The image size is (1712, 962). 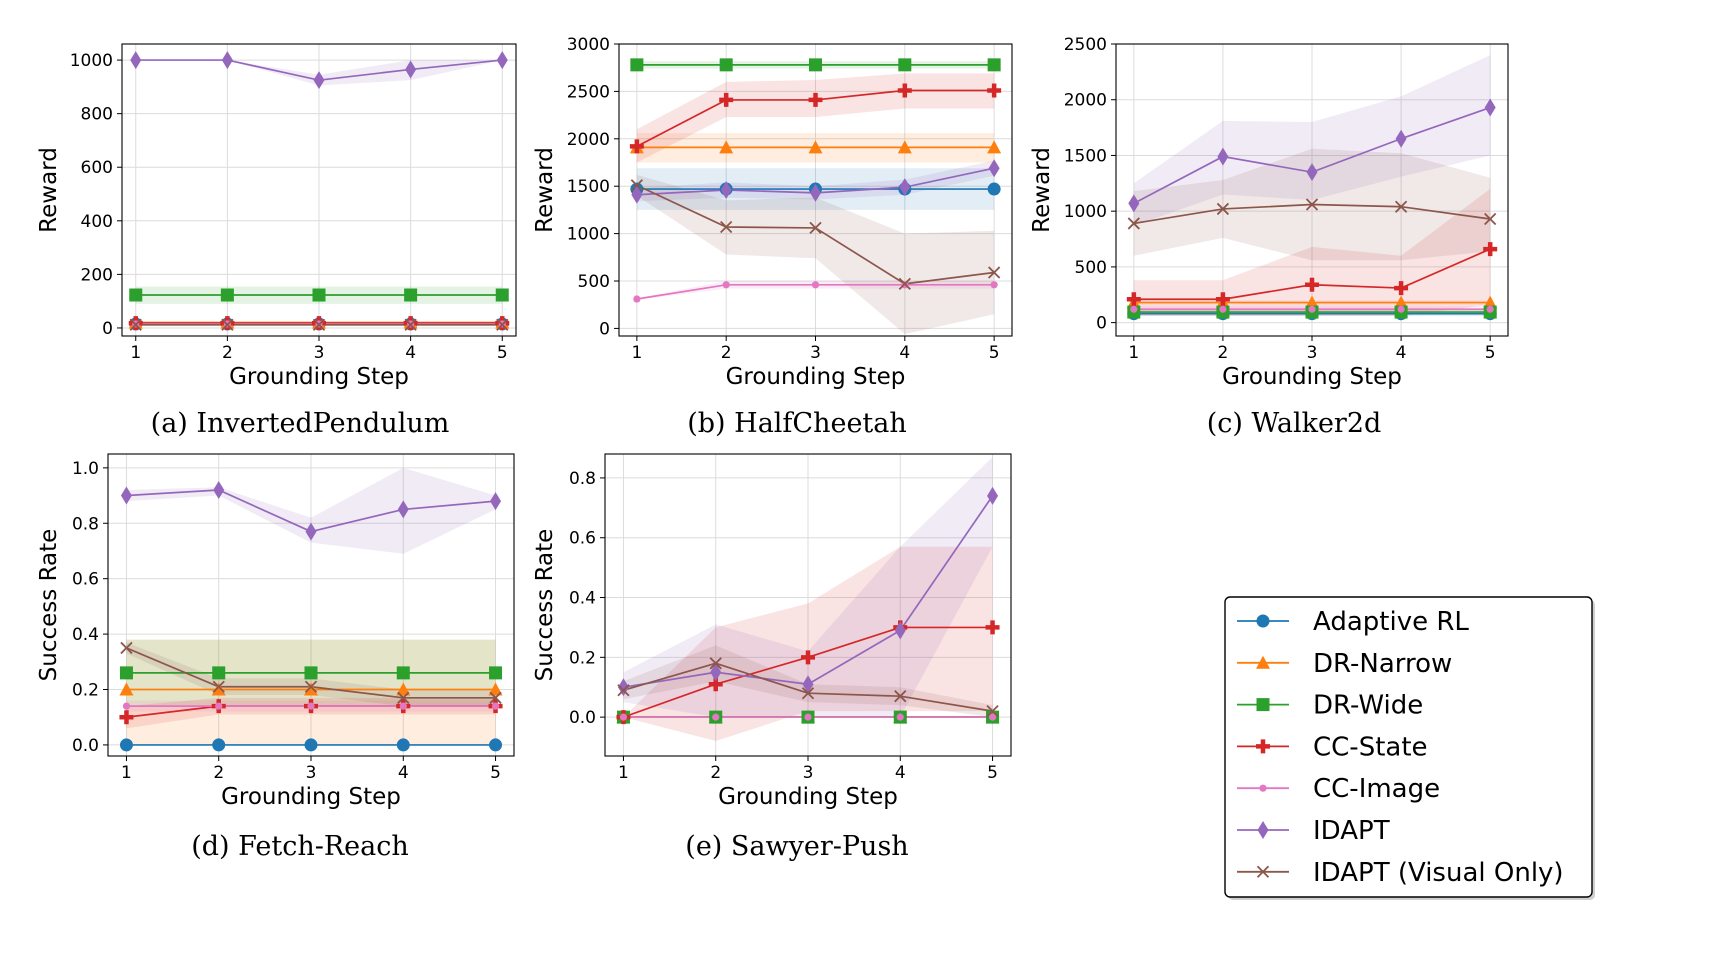 What do you see at coordinates (815, 254) in the screenshot?
I see `band-idapt-visual-only` at bounding box center [815, 254].